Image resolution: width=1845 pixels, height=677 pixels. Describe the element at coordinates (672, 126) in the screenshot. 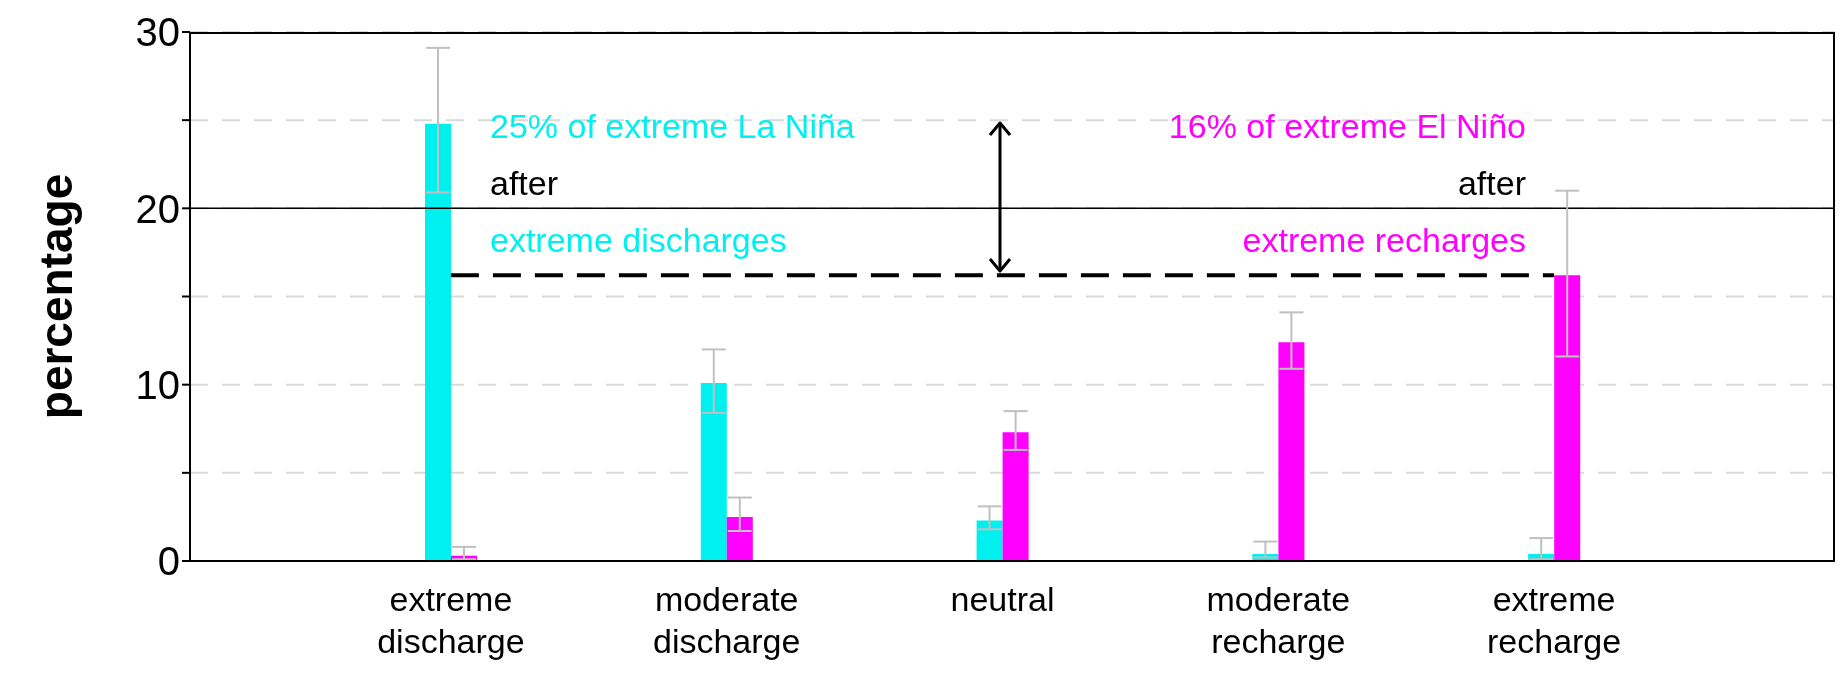

I see `annotation: 25% of extreme La Niña` at that location.